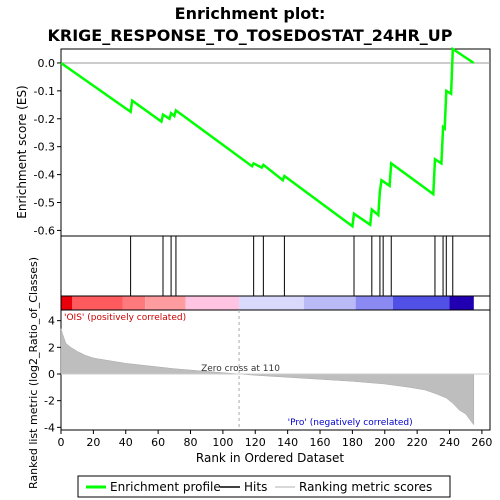 This screenshot has height=500, width=500. Describe the element at coordinates (158, 442) in the screenshot. I see `x-tick-label: 60` at that location.